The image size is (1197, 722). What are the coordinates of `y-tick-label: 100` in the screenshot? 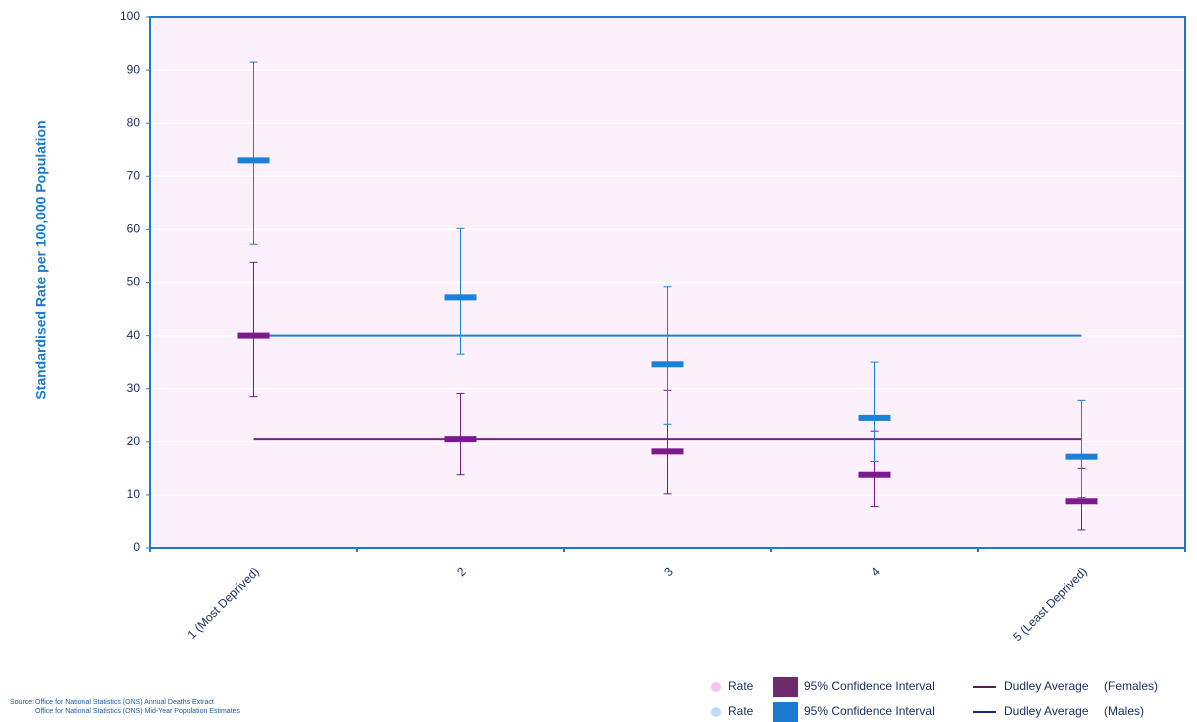 It's located at (130, 16).